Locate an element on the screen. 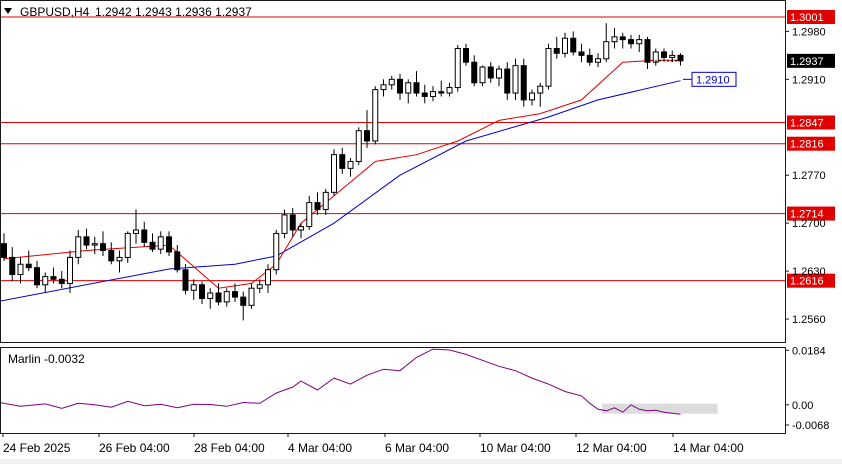 Image resolution: width=842 pixels, height=464 pixels. time-tick-label: 14 Mar 04:00 is located at coordinates (708, 448).